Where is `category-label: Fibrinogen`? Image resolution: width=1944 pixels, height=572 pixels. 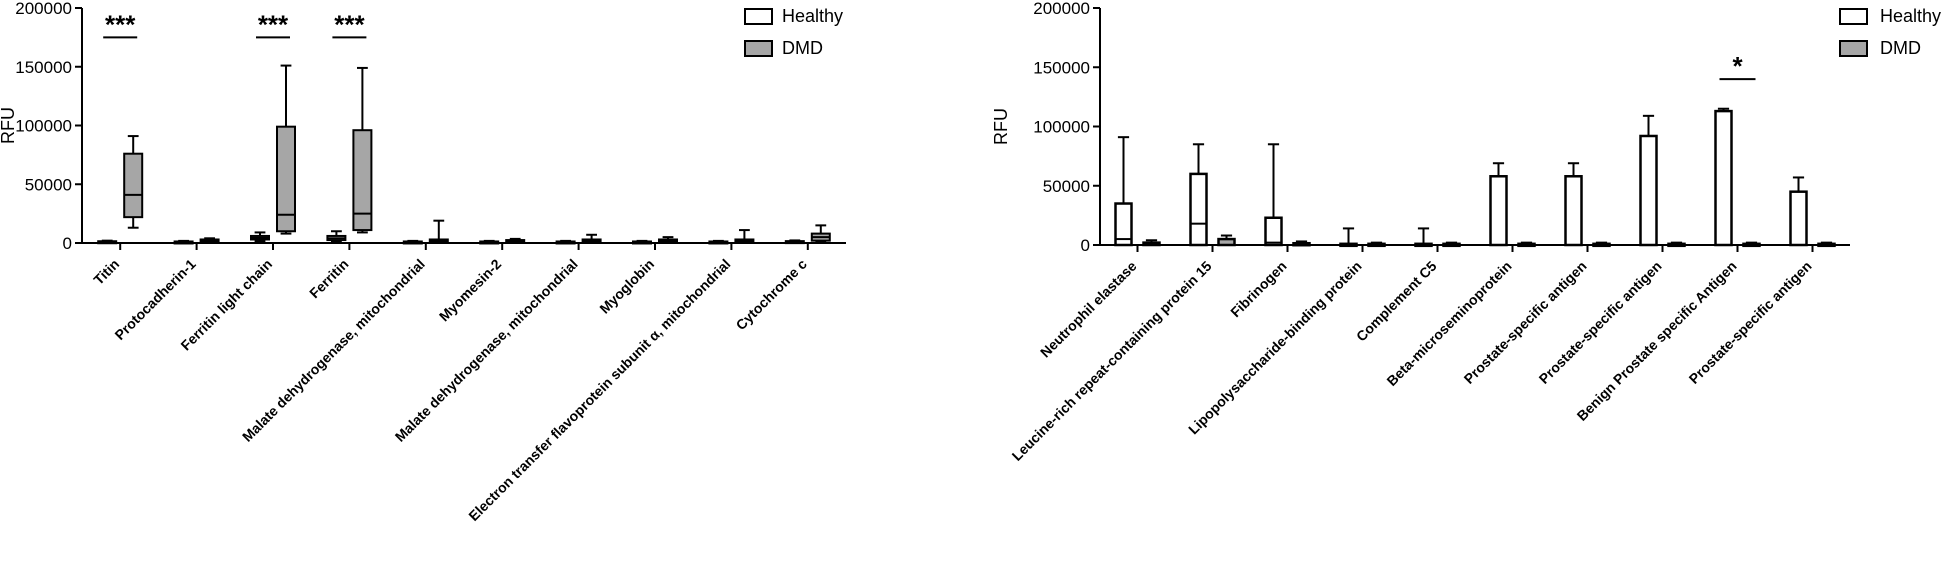 category-label: Fibrinogen is located at coordinates (1258, 289).